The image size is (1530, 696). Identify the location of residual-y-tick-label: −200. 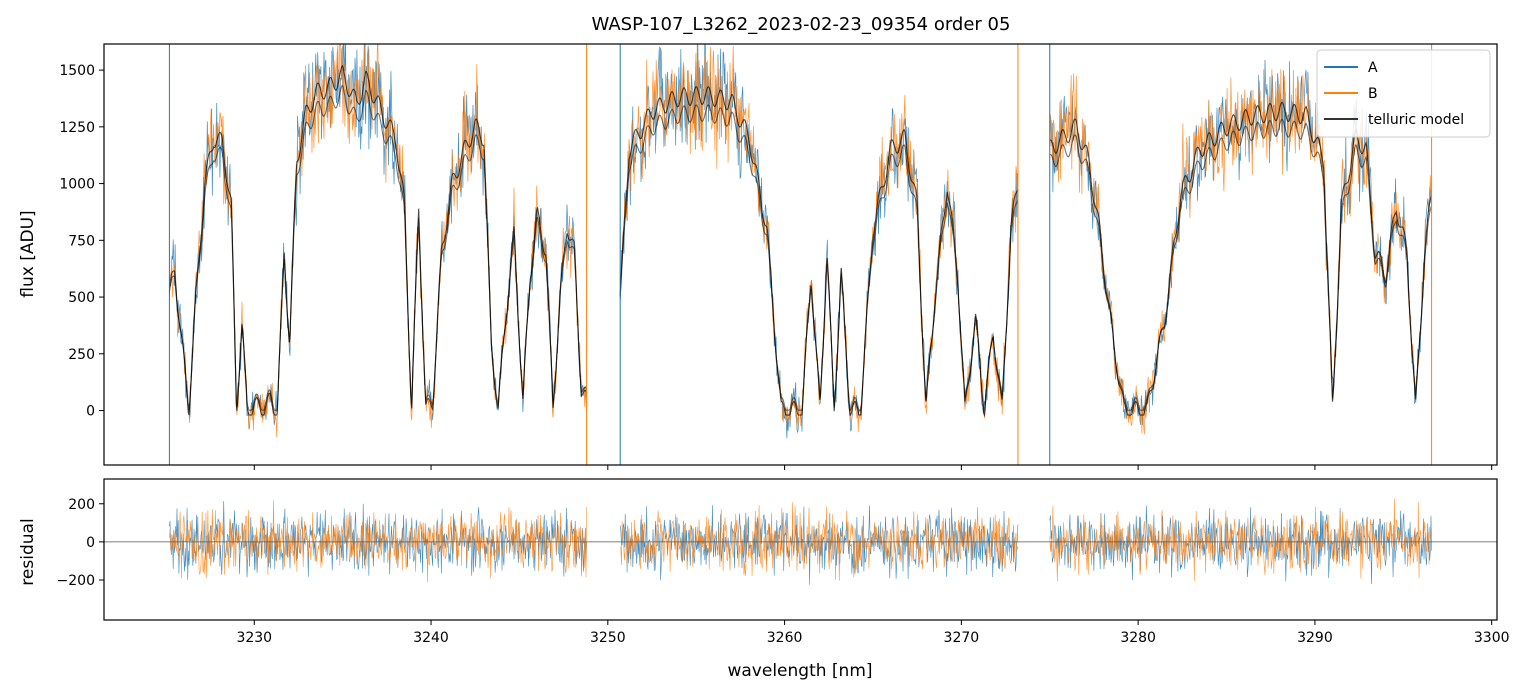
(76, 581).